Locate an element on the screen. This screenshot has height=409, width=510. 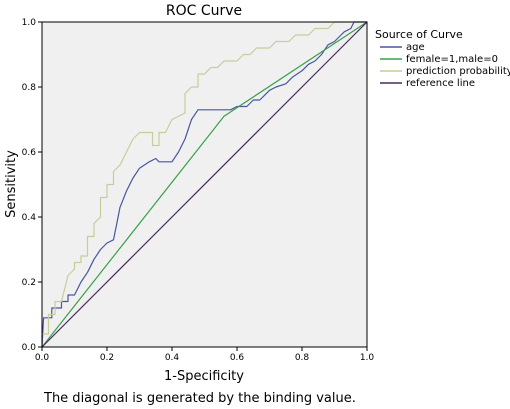
x-tick-label: 1.0 is located at coordinates (367, 358).